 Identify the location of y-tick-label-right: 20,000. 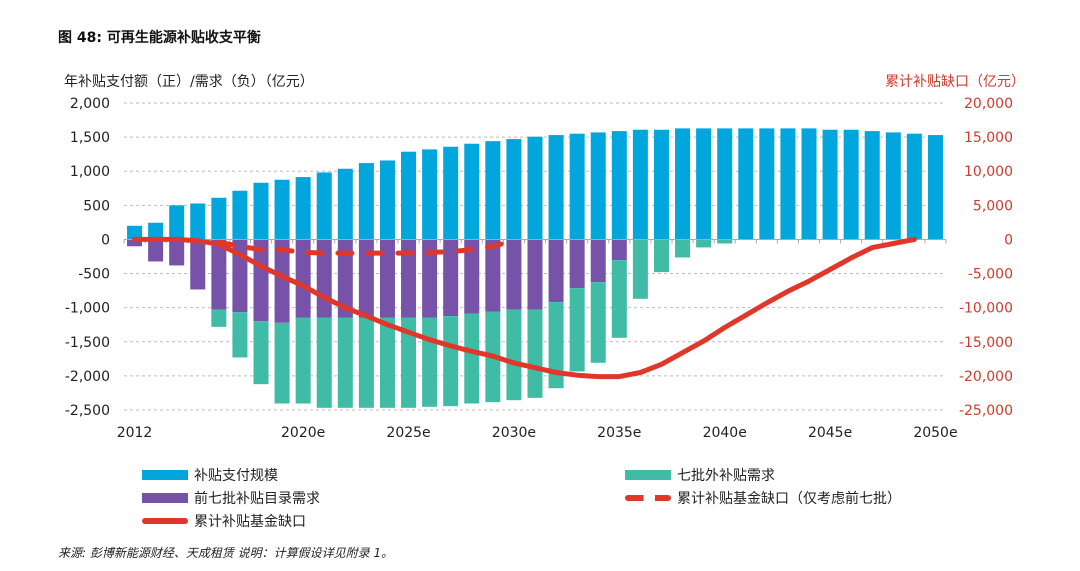
(988, 104).